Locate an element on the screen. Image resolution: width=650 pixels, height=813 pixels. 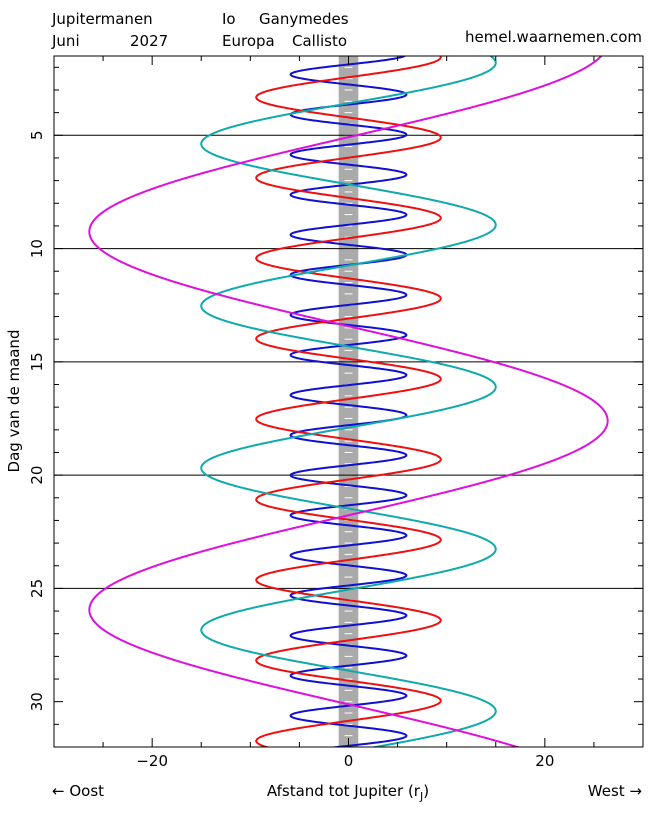
x-axis-east-note: ← Oost is located at coordinates (78, 791).